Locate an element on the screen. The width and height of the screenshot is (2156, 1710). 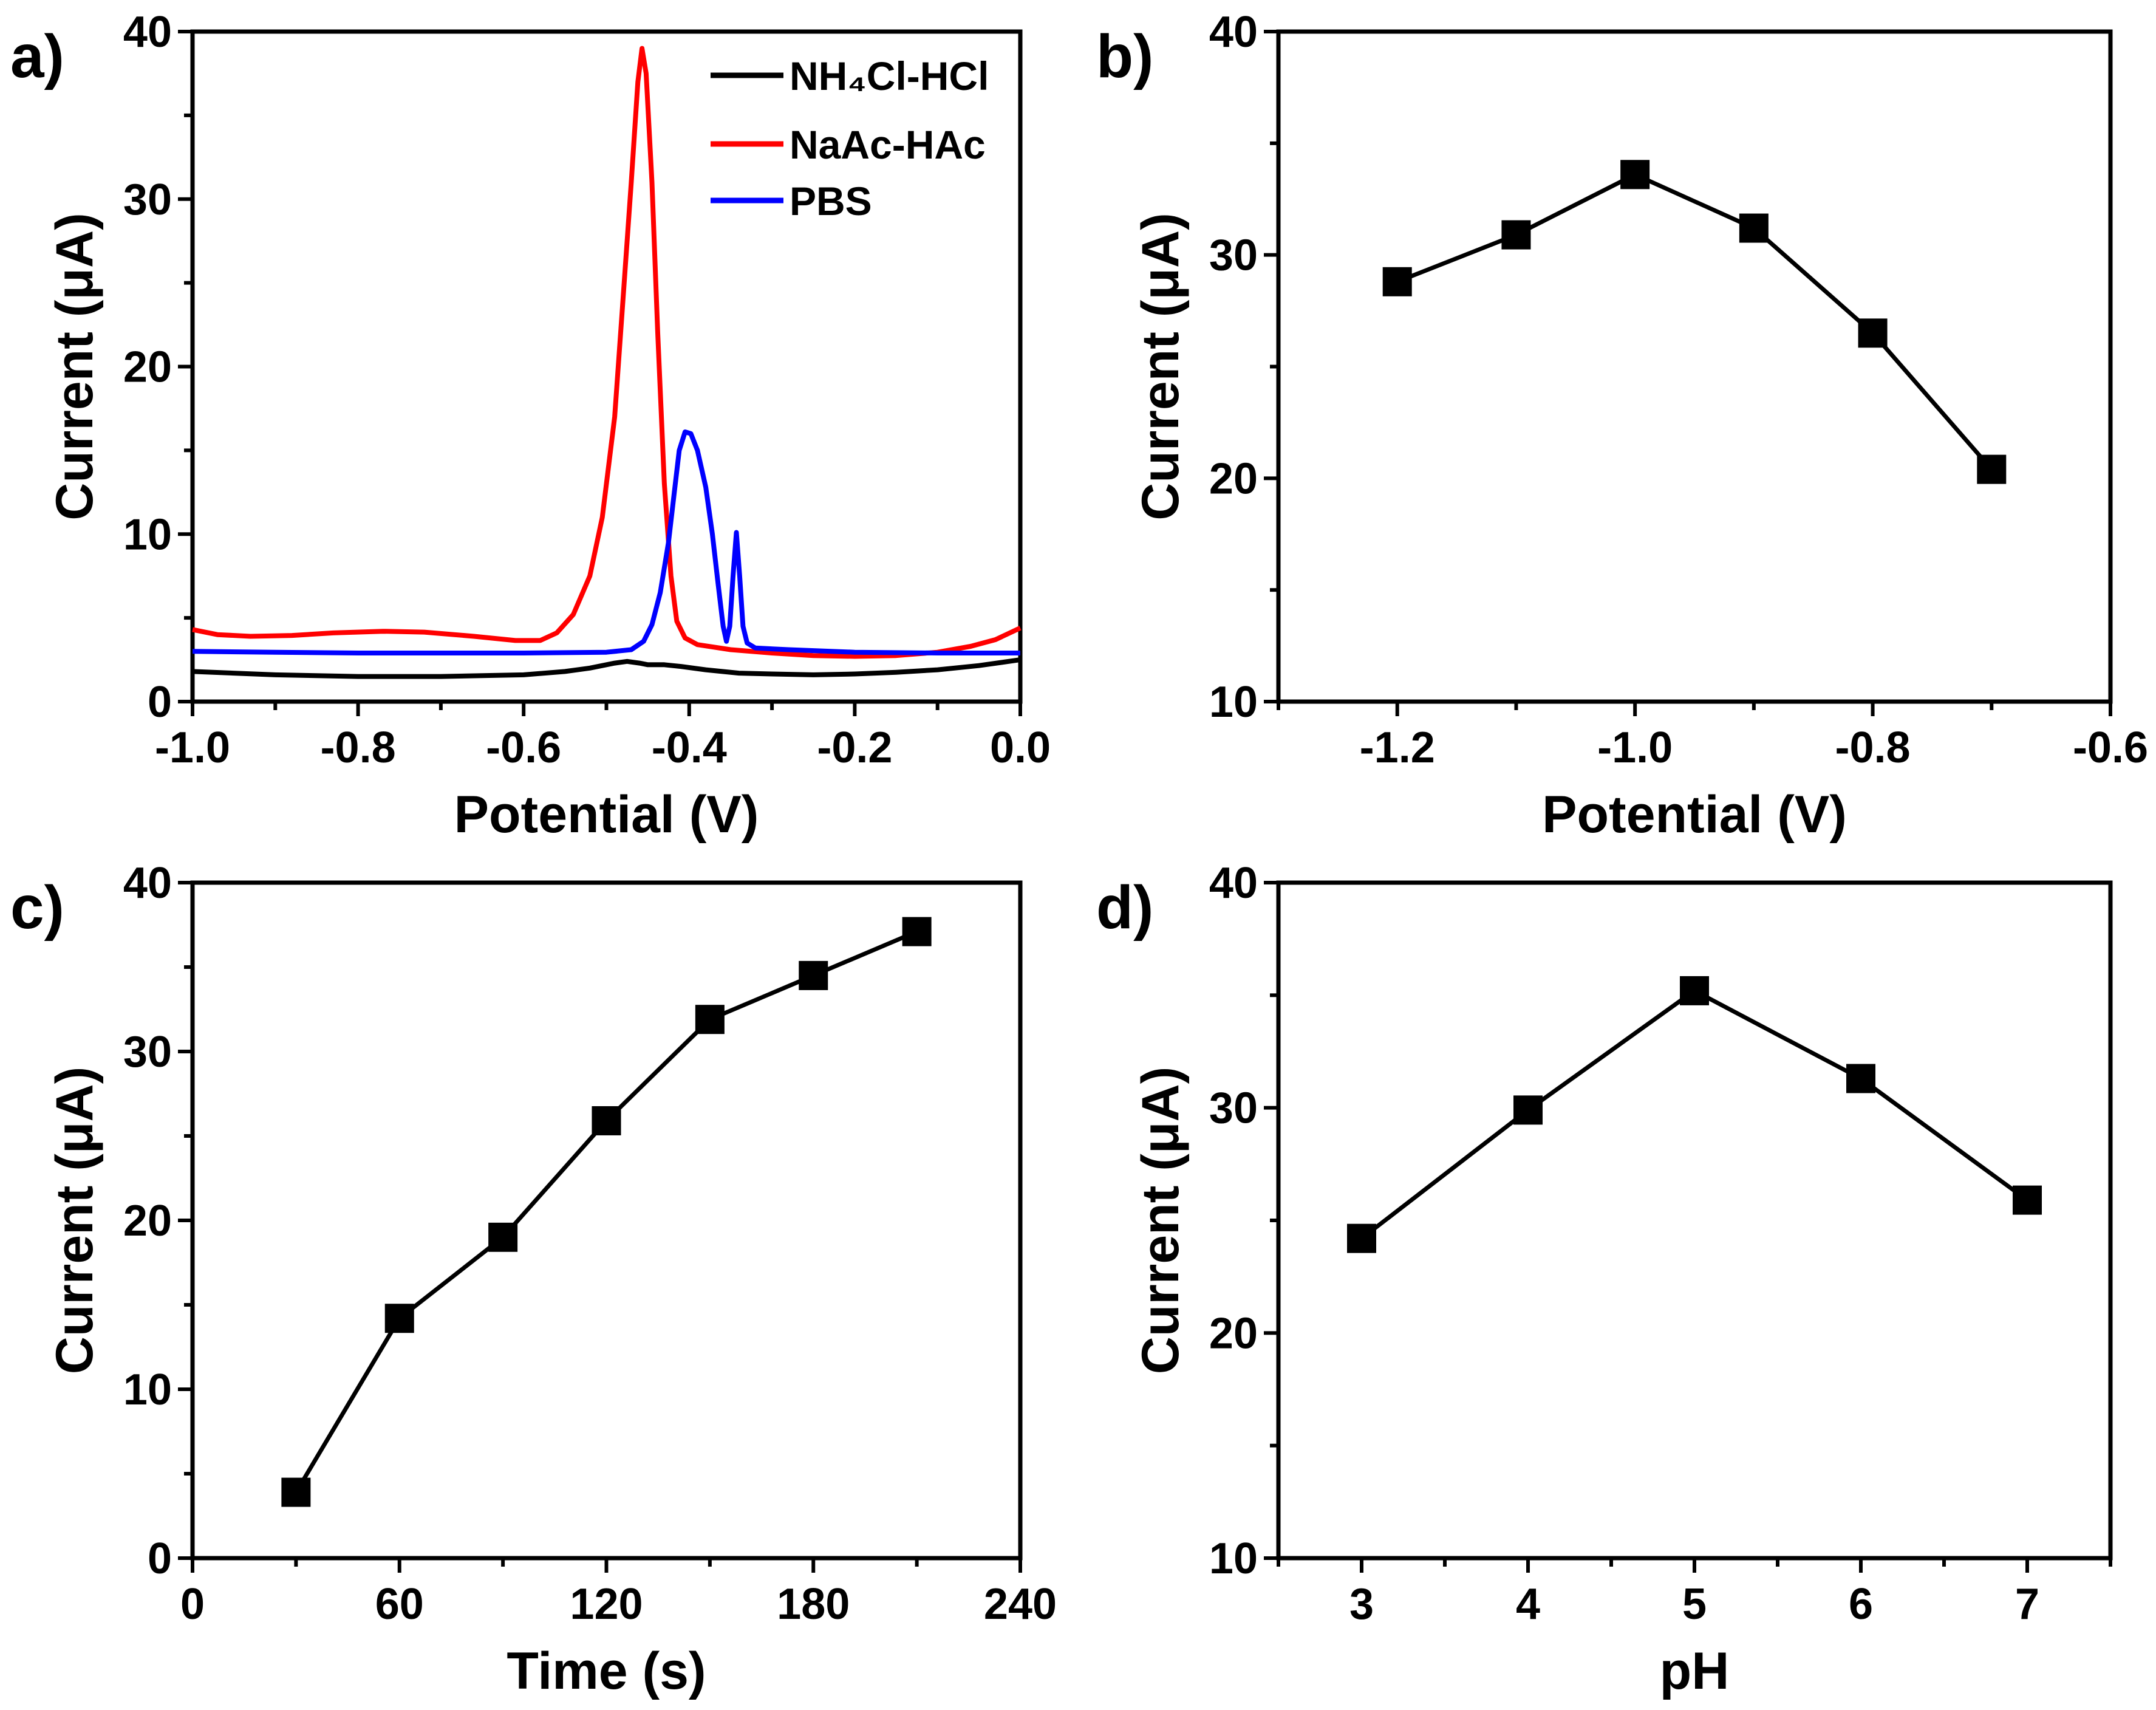
panel-label: a) is located at coordinates (37, 56).